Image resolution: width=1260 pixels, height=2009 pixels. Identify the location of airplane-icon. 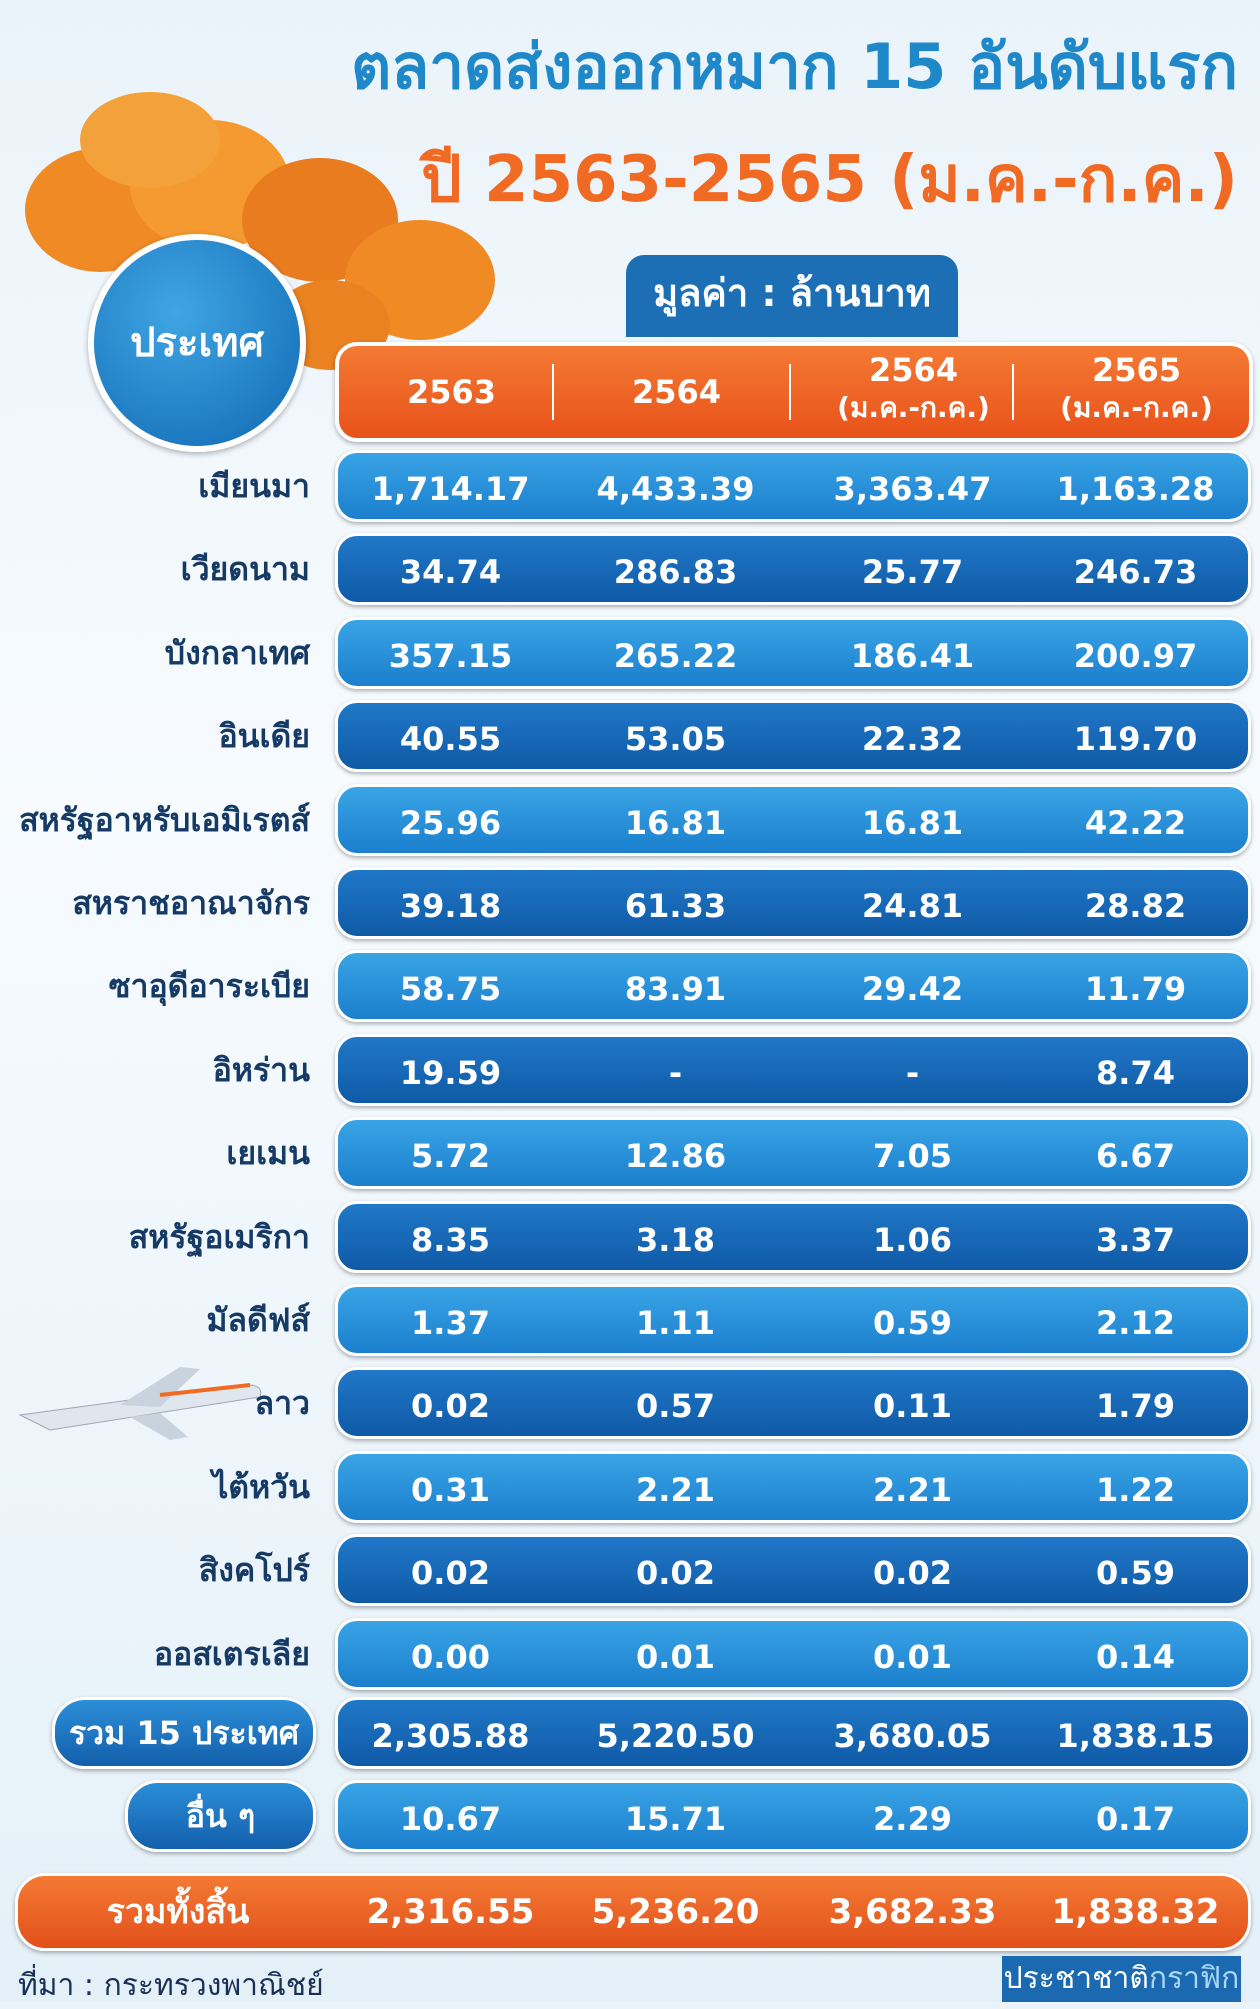
(140, 1403).